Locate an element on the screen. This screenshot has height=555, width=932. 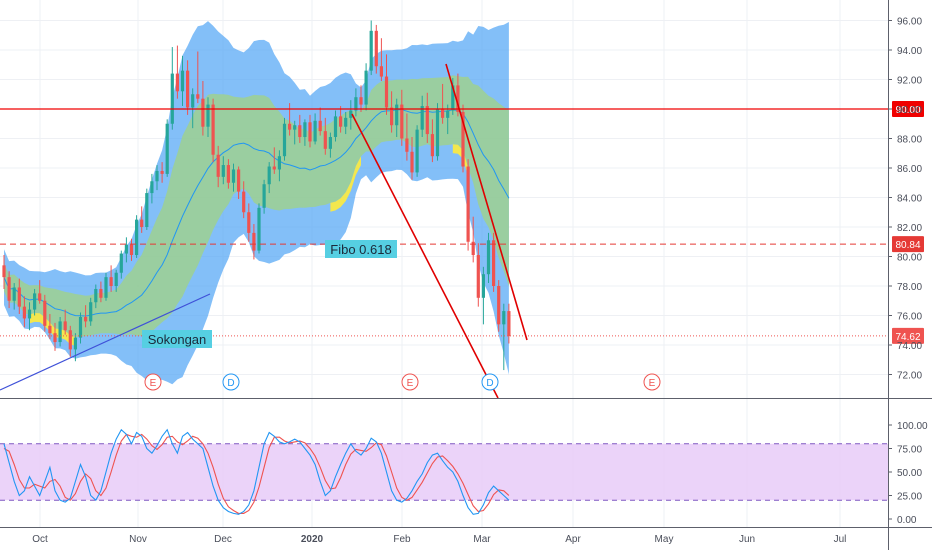
sokongan-label: Sokongan is located at coordinates (177, 339).